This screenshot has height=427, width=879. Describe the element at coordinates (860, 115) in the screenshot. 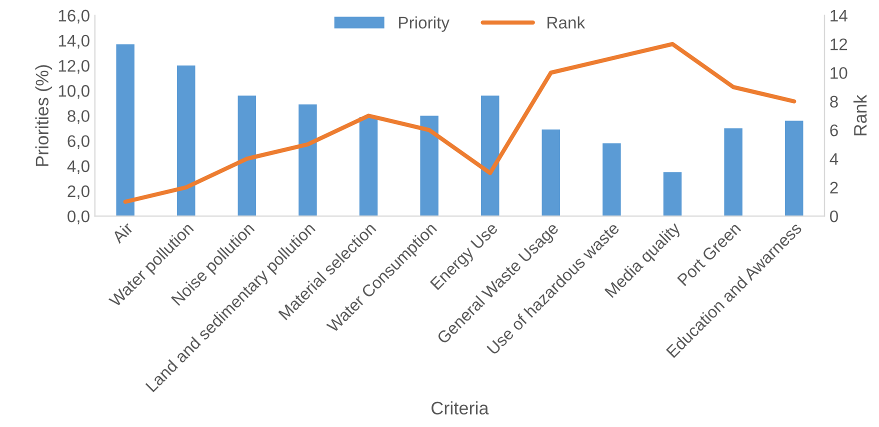

I see `y2-axis-title: Rank` at that location.